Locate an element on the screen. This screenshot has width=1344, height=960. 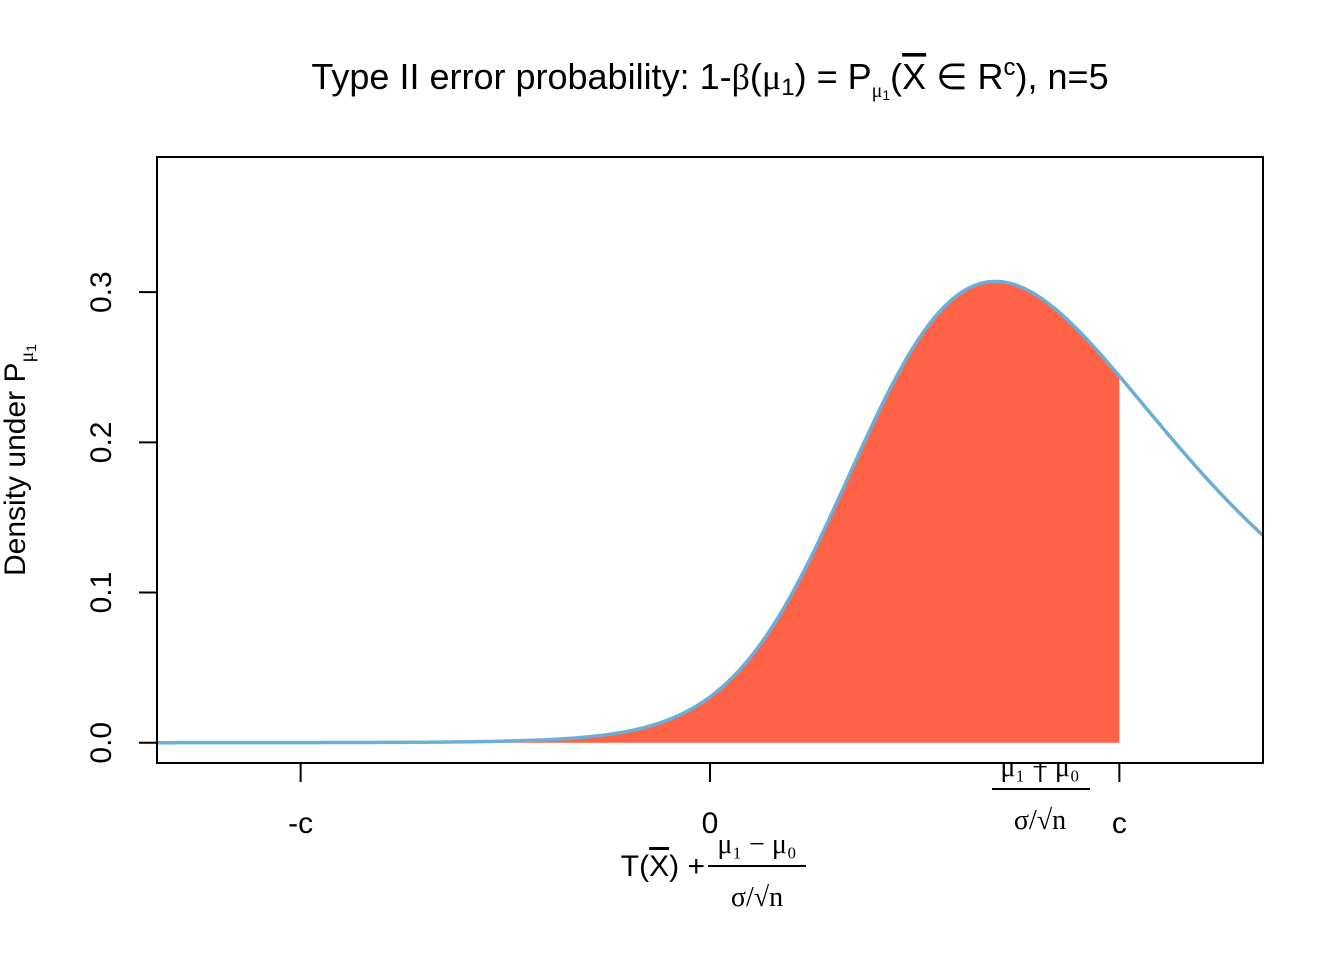
svg-text: T(X) + is located at coordinates (663, 866).